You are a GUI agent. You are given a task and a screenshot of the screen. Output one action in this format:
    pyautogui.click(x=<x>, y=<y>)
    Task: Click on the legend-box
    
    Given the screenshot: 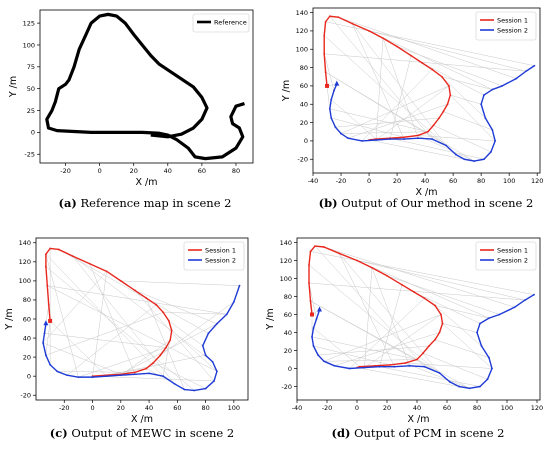 What is the action you would take?
    pyautogui.click(x=506, y=256)
    